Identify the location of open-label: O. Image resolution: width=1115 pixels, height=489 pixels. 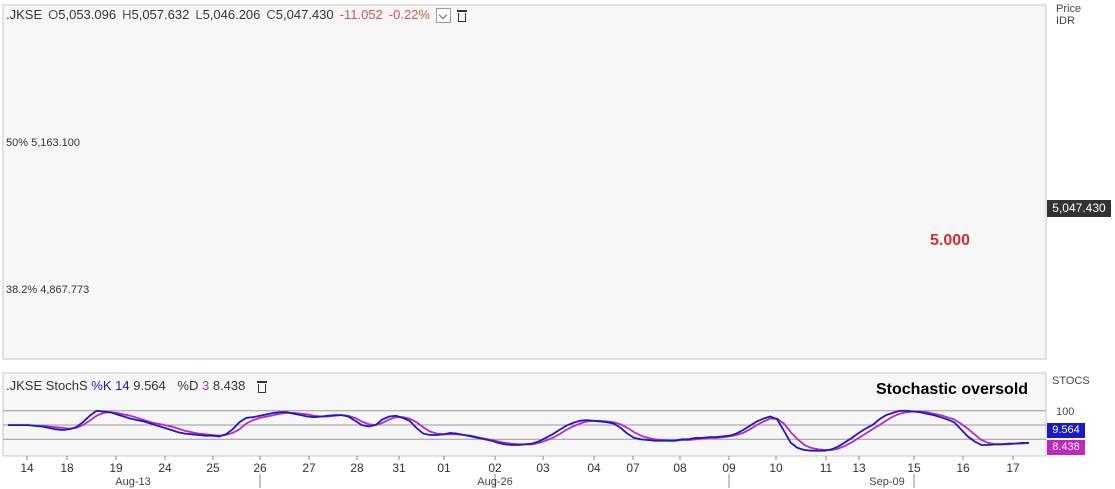
(53, 14).